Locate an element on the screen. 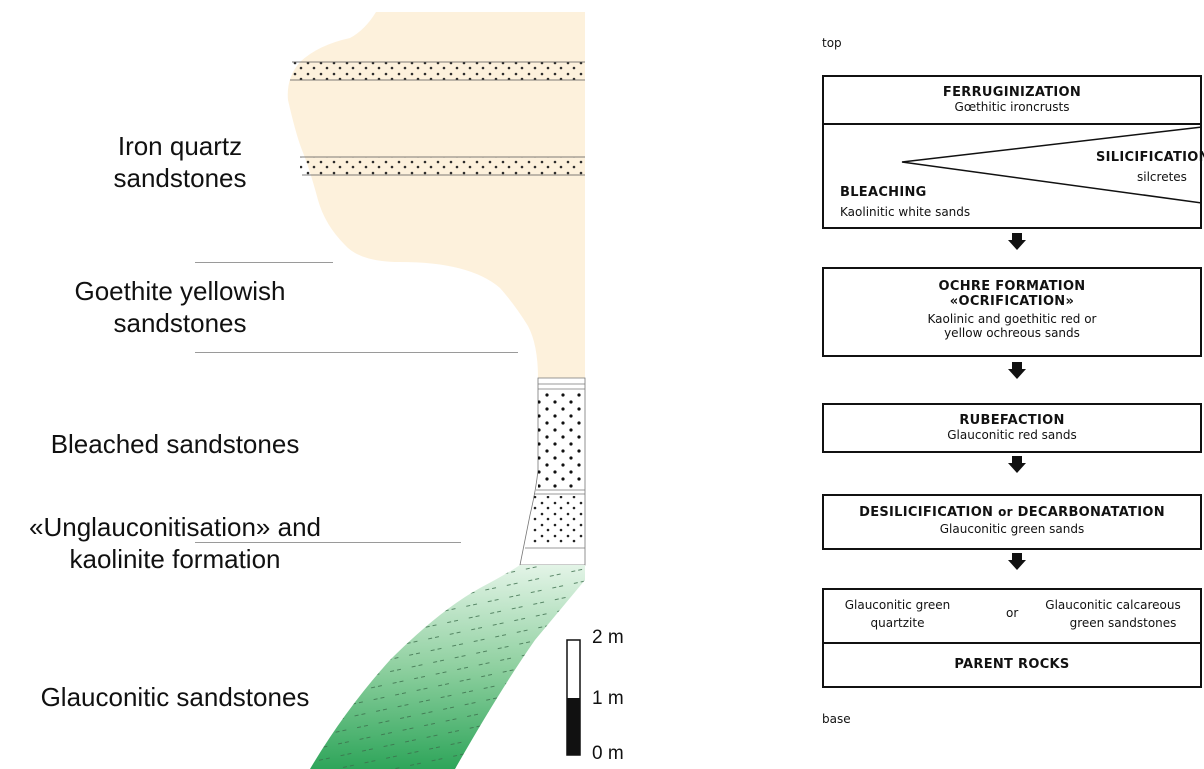  variant-left-2: quartzite is located at coordinates (897, 623).